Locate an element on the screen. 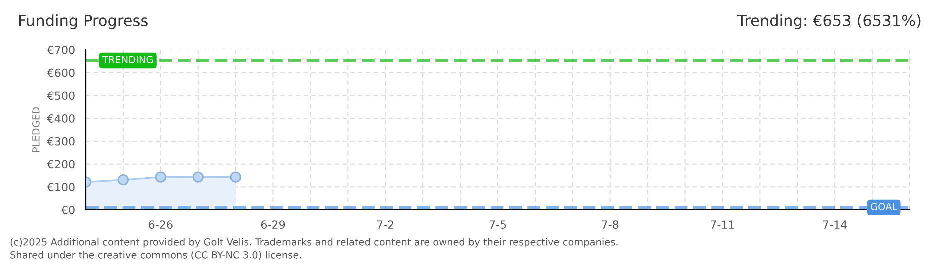 This screenshot has width=940, height=270. x-tick-label: 7-2 is located at coordinates (385, 224).